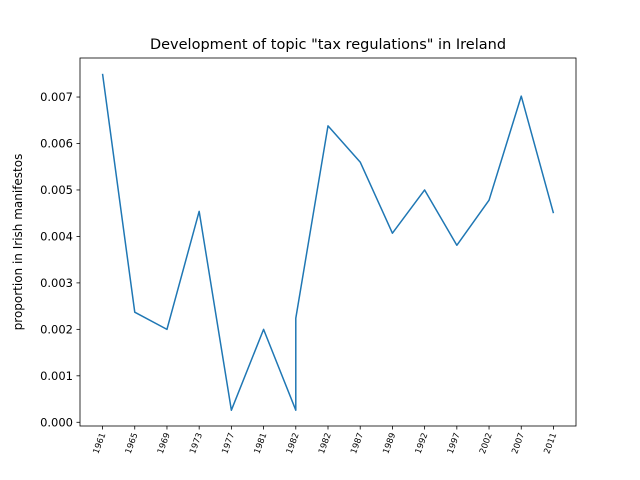 The height and width of the screenshot is (480, 640). What do you see at coordinates (56, 329) in the screenshot?
I see `y-tick-label: 0.002` at bounding box center [56, 329].